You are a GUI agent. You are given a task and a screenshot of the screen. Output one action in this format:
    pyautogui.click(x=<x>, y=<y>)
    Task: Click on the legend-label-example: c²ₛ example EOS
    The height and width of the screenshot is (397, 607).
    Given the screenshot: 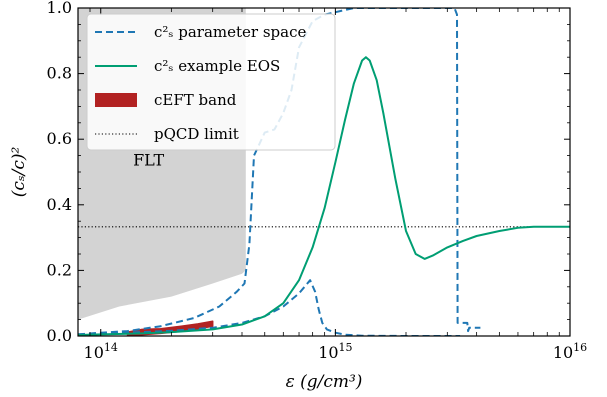 What is the action you would take?
    pyautogui.click(x=217, y=66)
    